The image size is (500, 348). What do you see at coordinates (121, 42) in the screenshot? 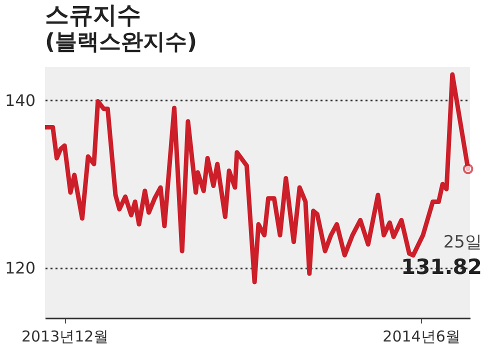
I see `chart-subtitle: (블랙스완지수)` at bounding box center [121, 42].